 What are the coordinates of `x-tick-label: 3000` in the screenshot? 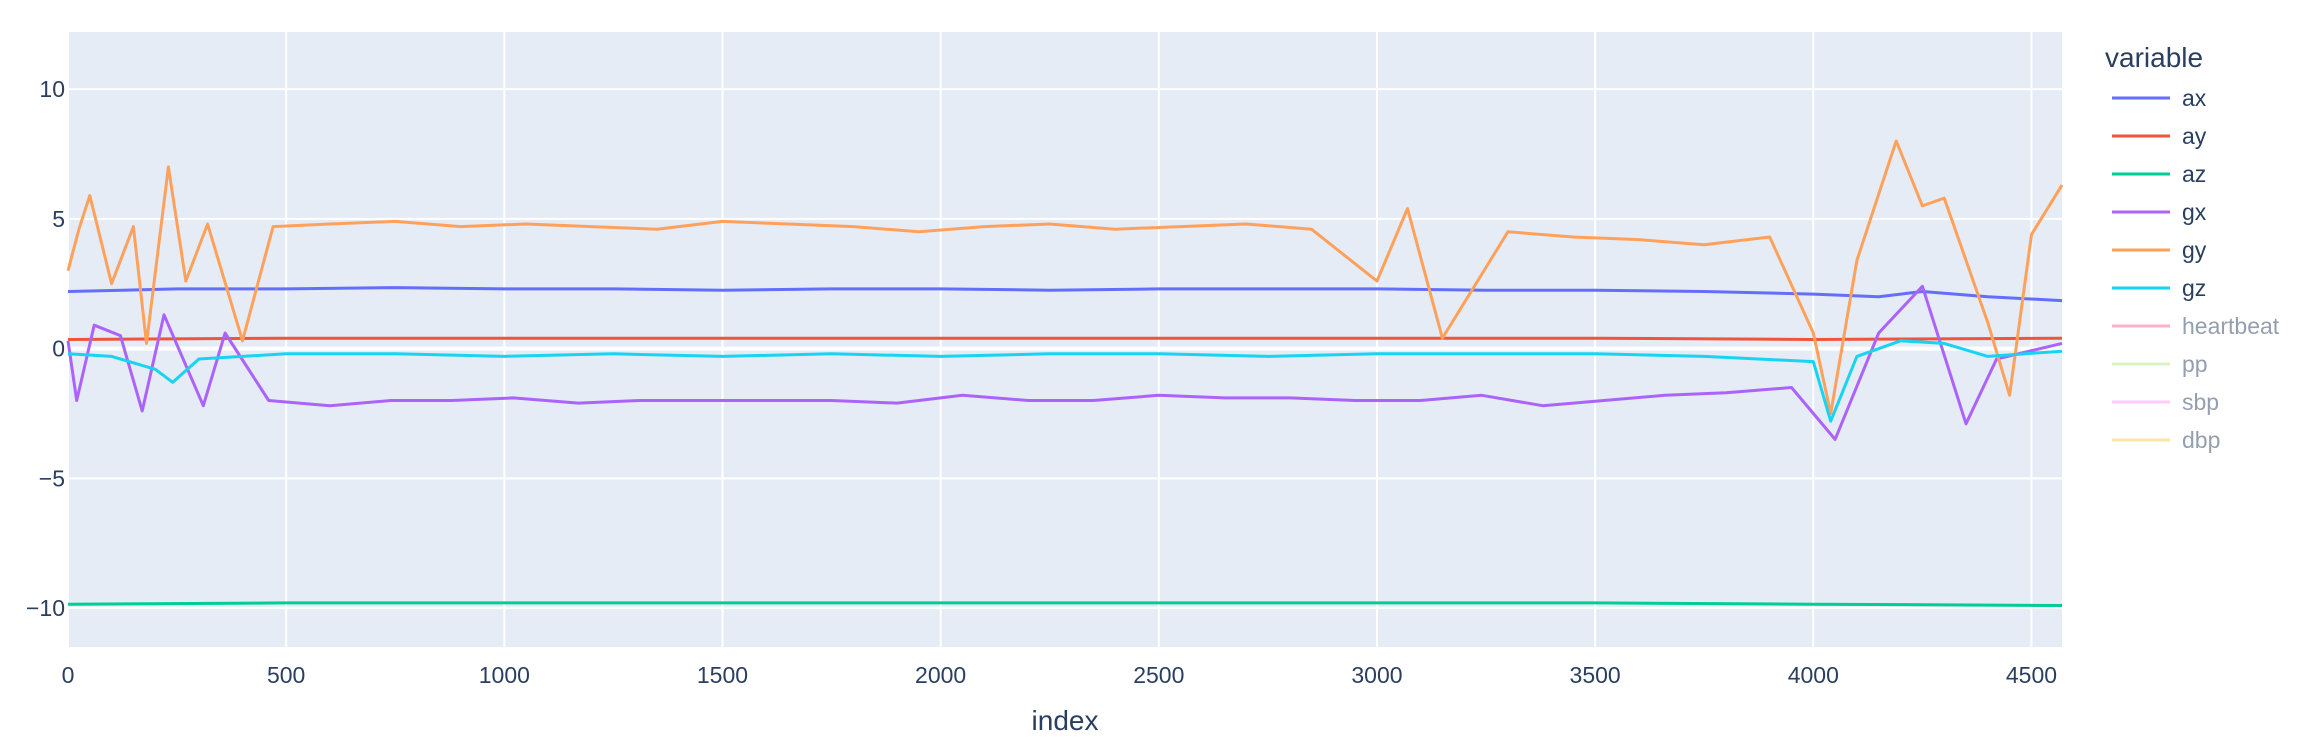 It's located at (1376, 675).